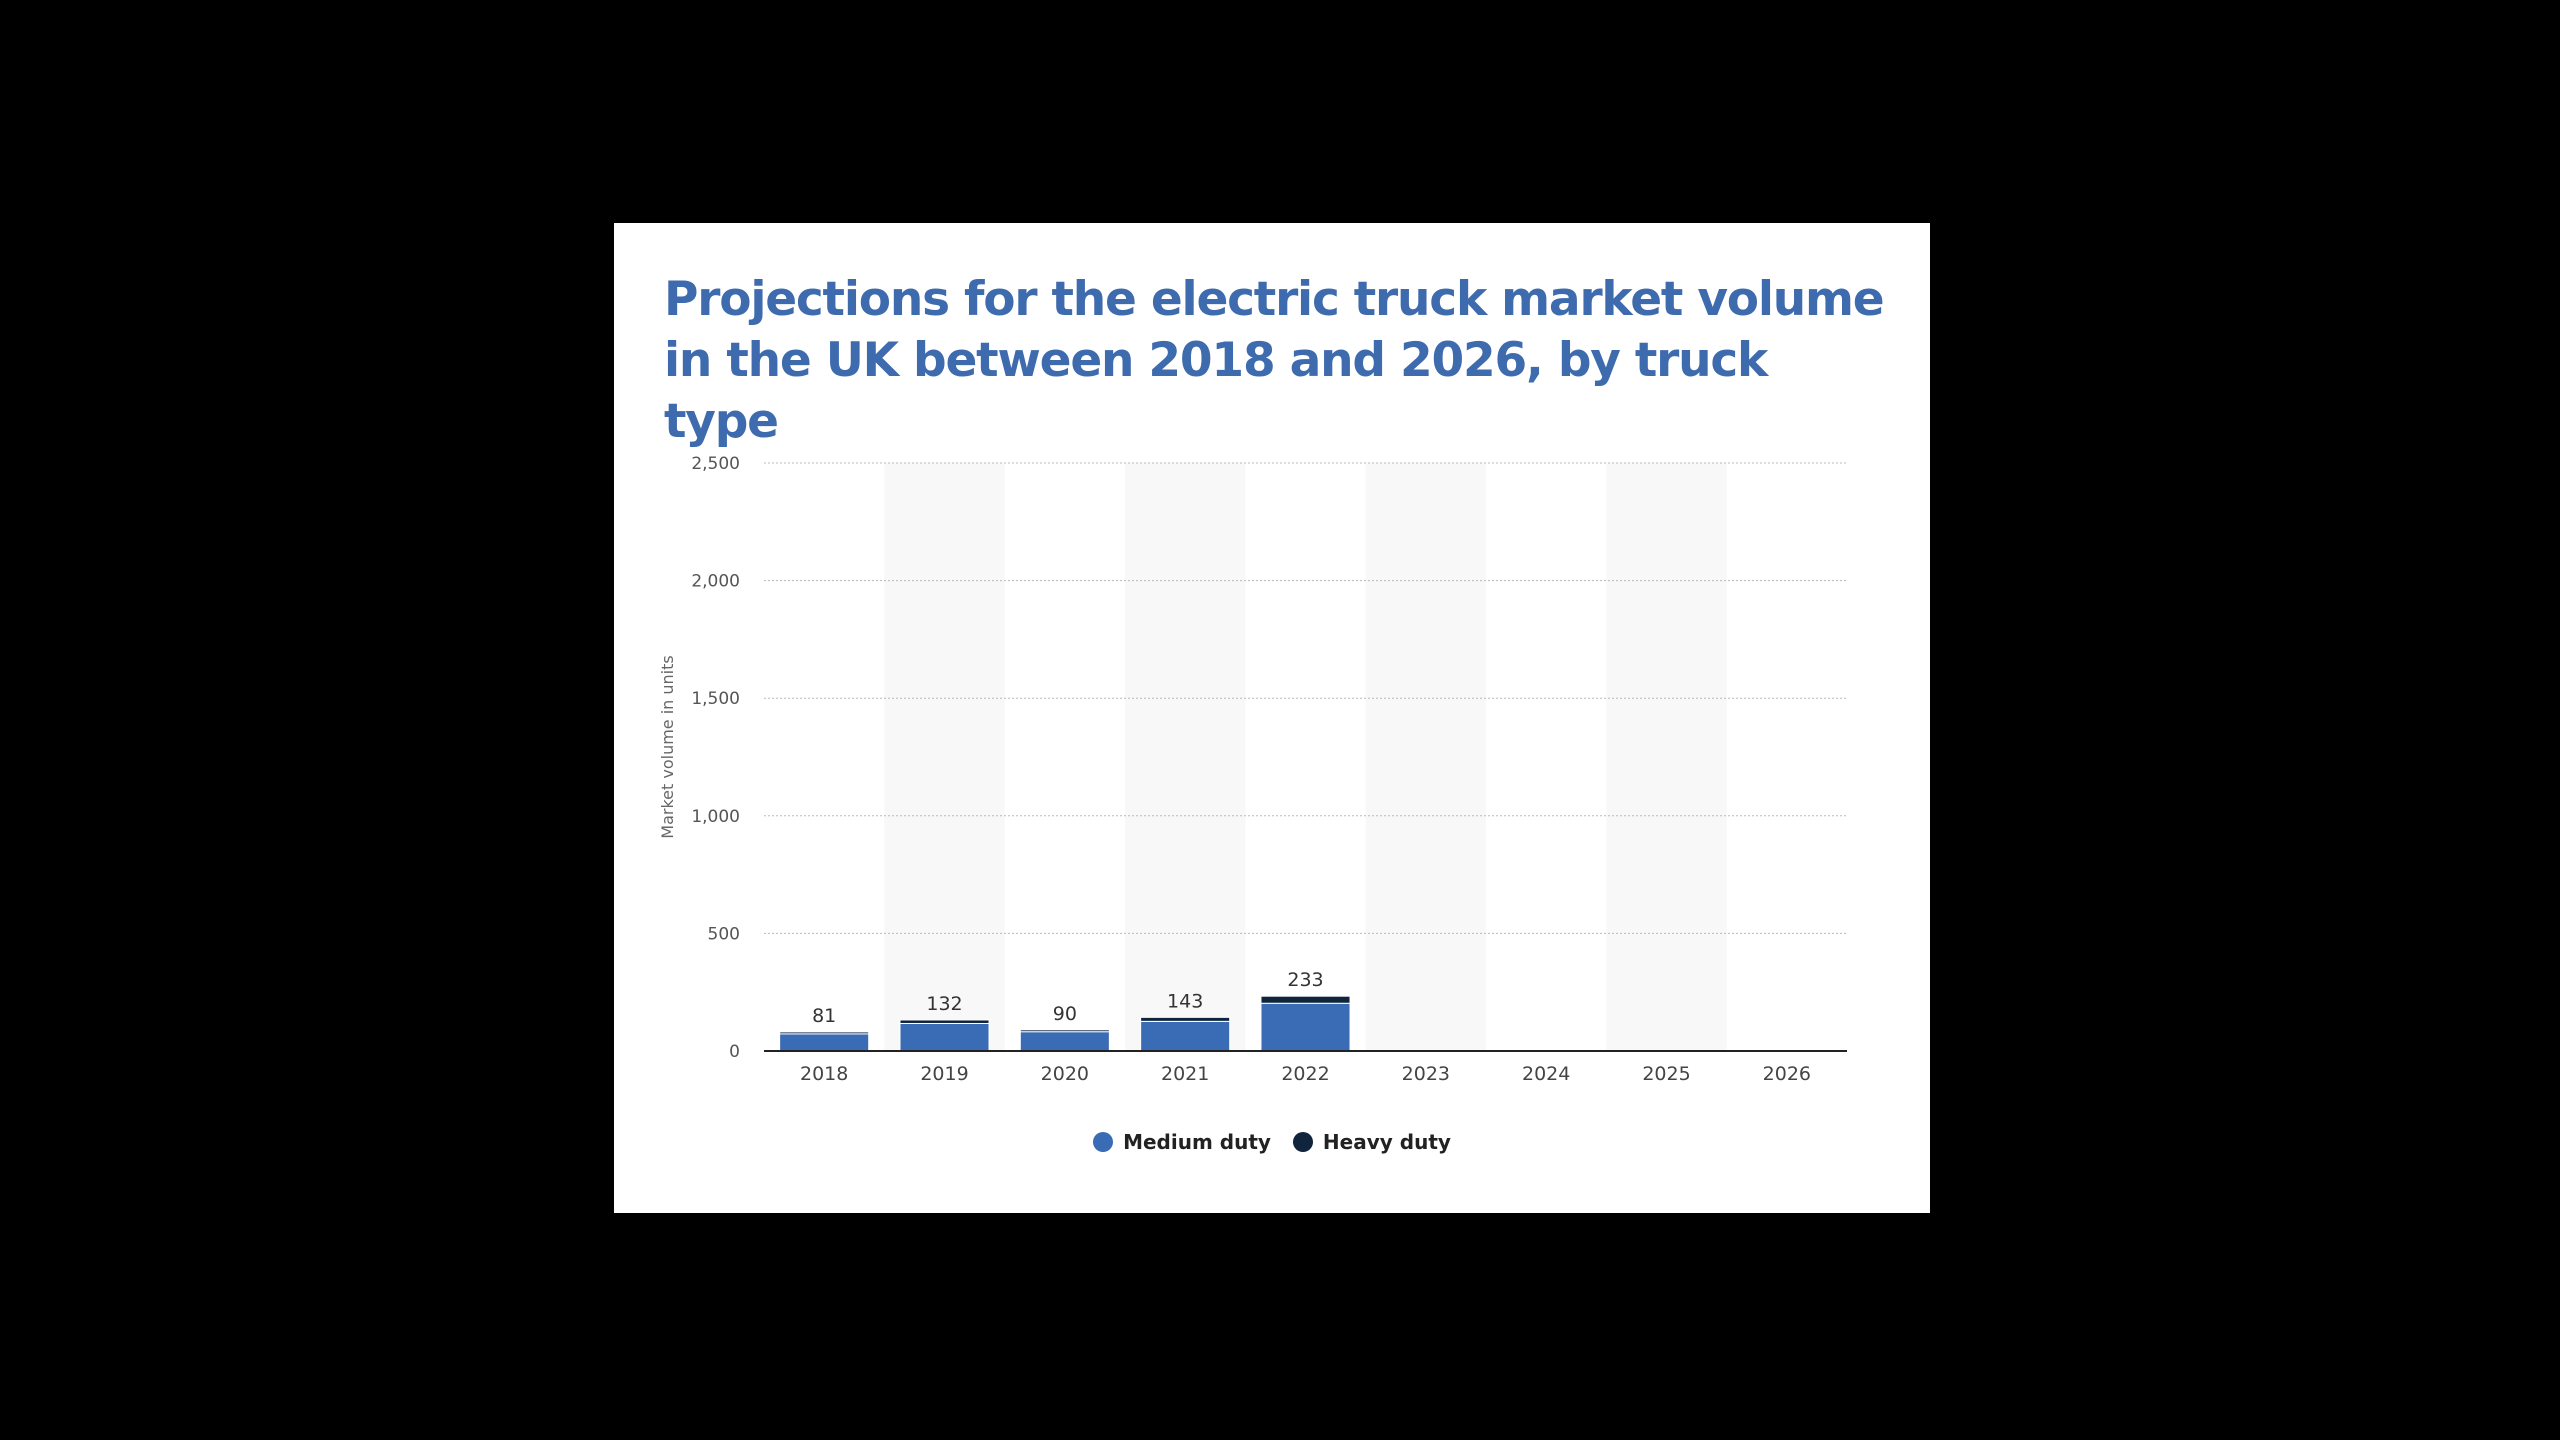  What do you see at coordinates (667, 746) in the screenshot?
I see `y-axis-title: Market volume in units` at bounding box center [667, 746].